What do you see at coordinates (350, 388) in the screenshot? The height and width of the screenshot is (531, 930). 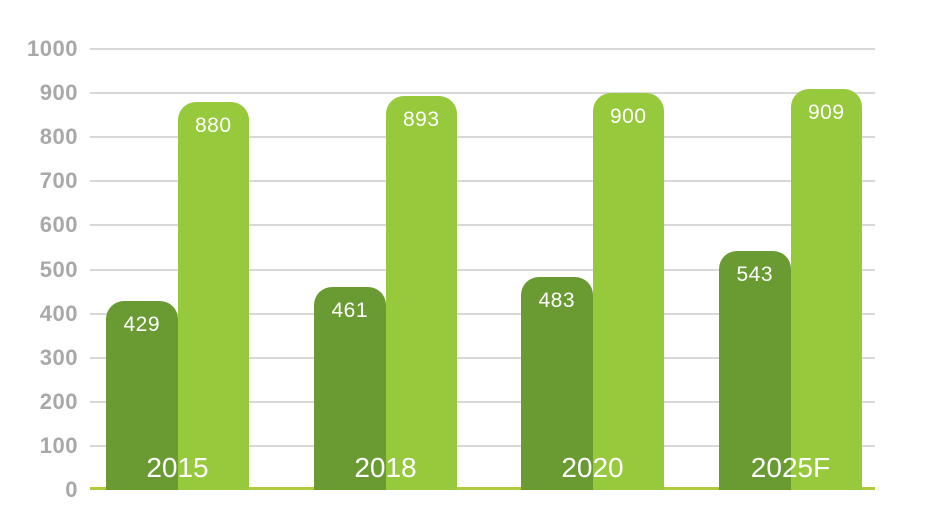 I see `dark-green-series-bar: 461` at bounding box center [350, 388].